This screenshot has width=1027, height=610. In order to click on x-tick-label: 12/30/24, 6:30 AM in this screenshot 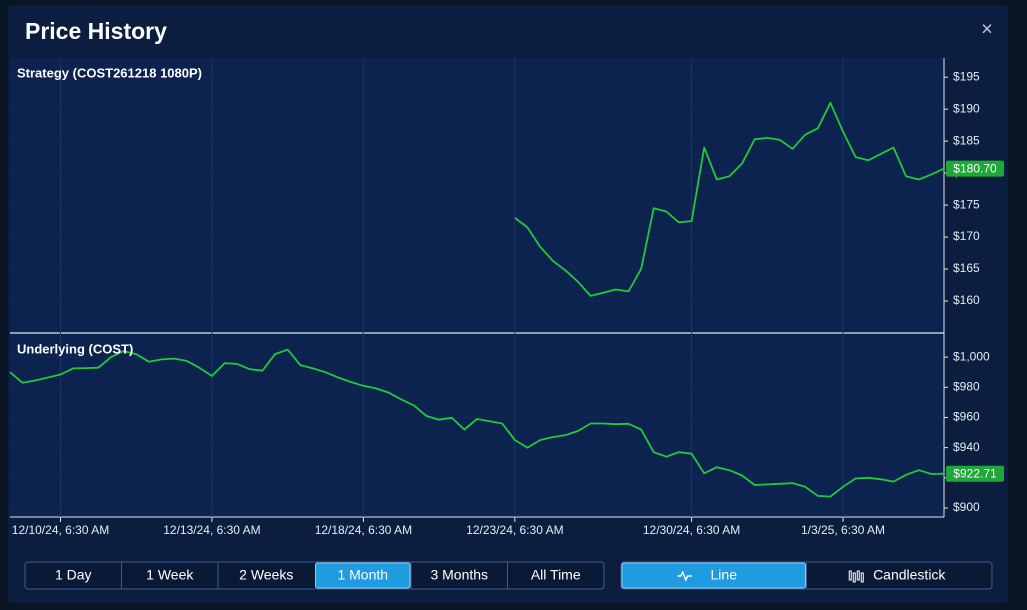, I will do `click(691, 530)`.